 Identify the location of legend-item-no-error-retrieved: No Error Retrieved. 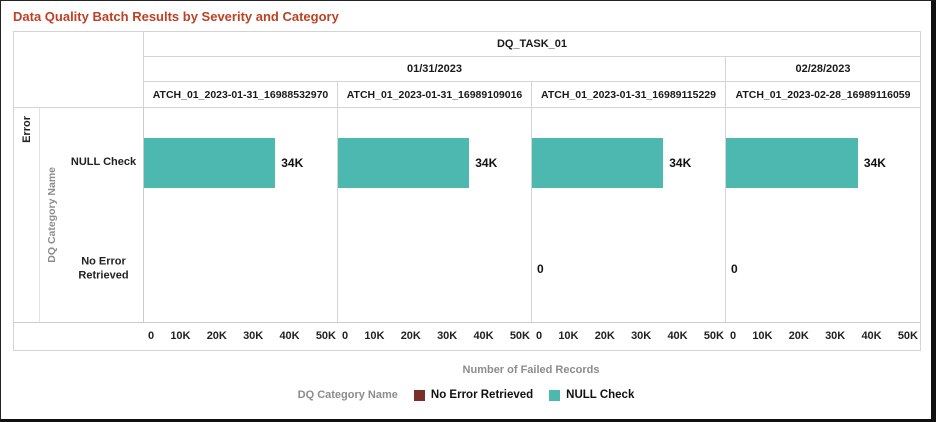
(473, 395).